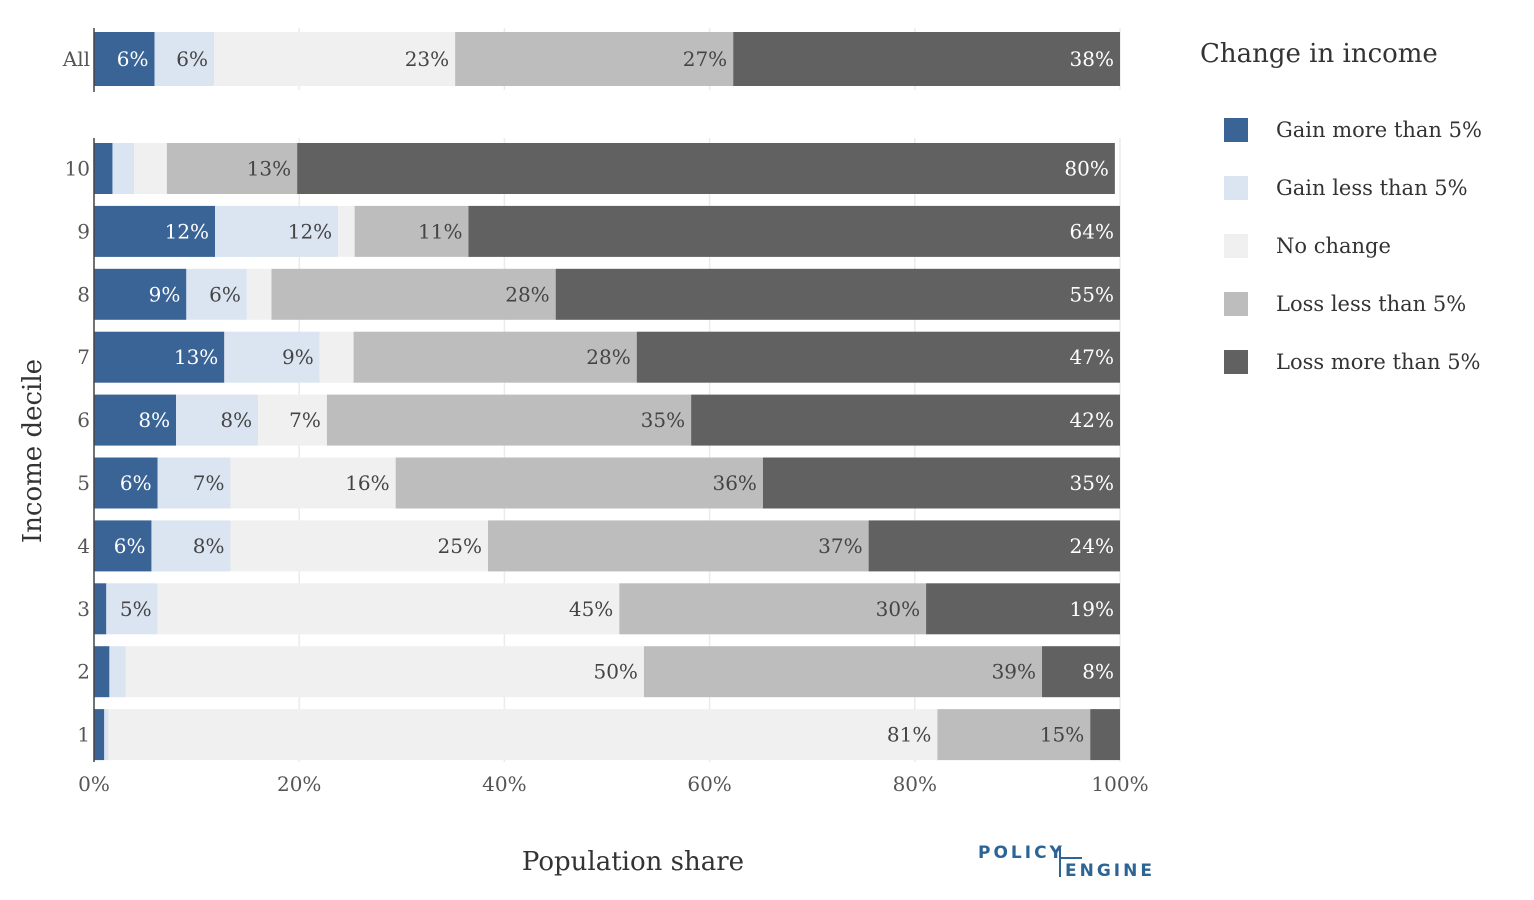 Image resolution: width=1534 pixels, height=900 pixels. Describe the element at coordinates (83, 735) in the screenshot. I see `y-tick-label: 1` at that location.